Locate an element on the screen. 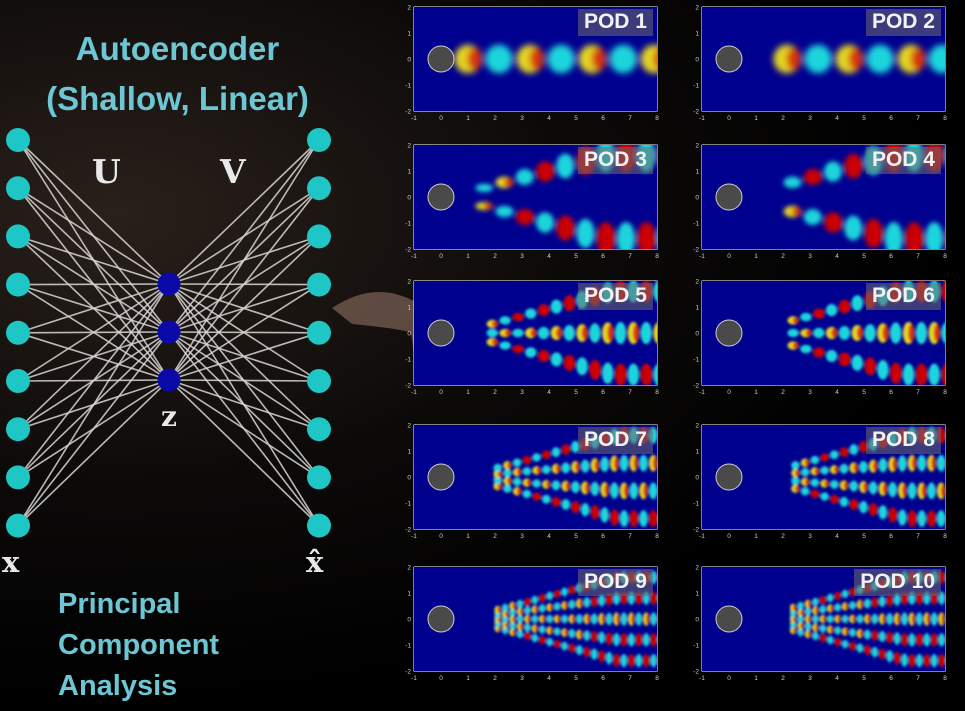 This screenshot has height=711, width=965. pca-line-2: Component is located at coordinates (139, 645).